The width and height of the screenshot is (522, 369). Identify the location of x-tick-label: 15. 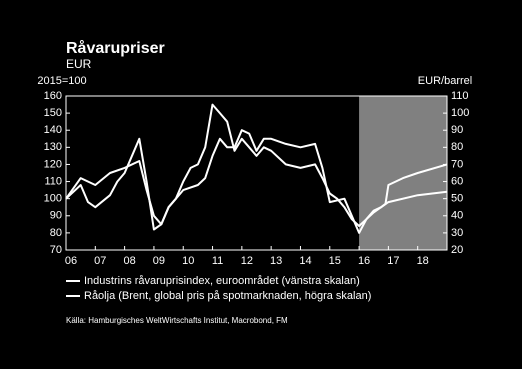
(335, 261).